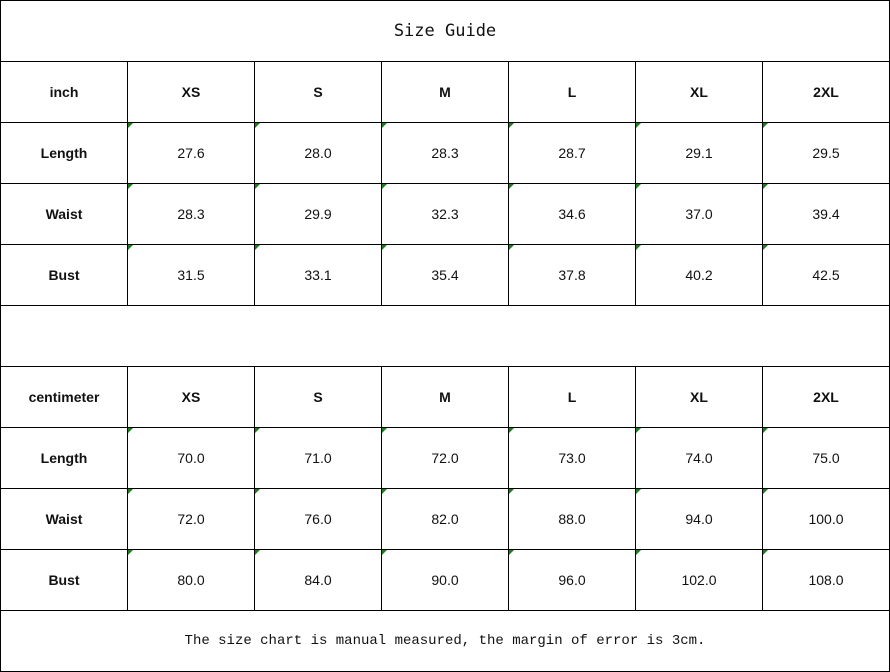 The height and width of the screenshot is (672, 890). Describe the element at coordinates (191, 458) in the screenshot. I see `measurement-cell: 70.0` at that location.